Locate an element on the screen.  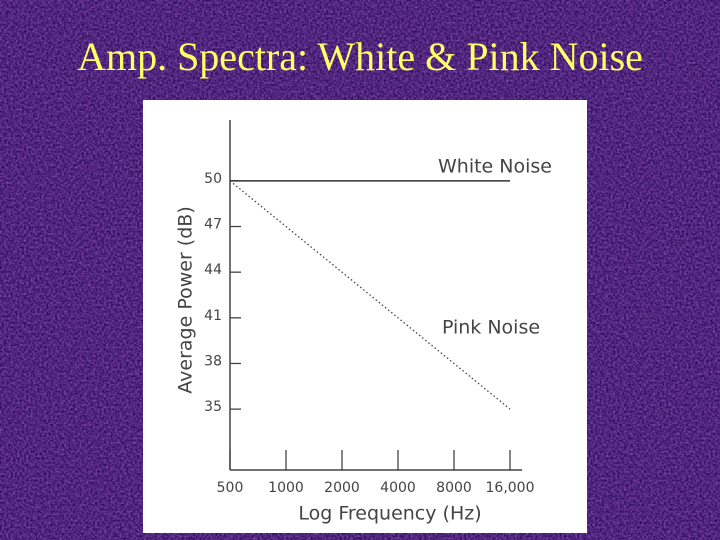
y-tick-label: 38 is located at coordinates (213, 361).